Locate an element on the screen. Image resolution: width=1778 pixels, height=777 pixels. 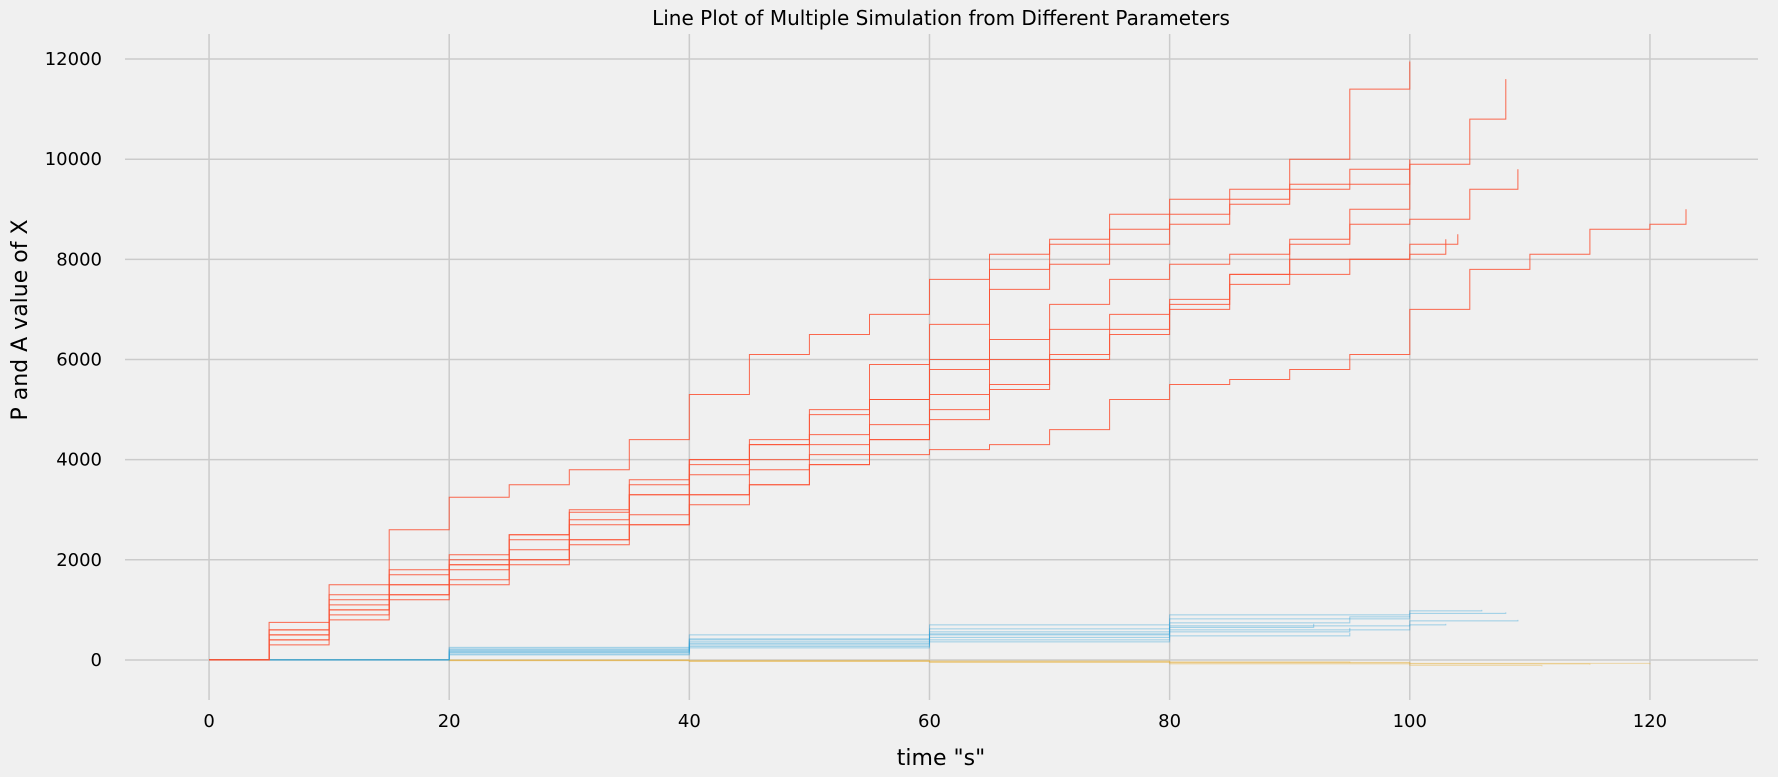
x-tick-label: 120 is located at coordinates (1650, 721).